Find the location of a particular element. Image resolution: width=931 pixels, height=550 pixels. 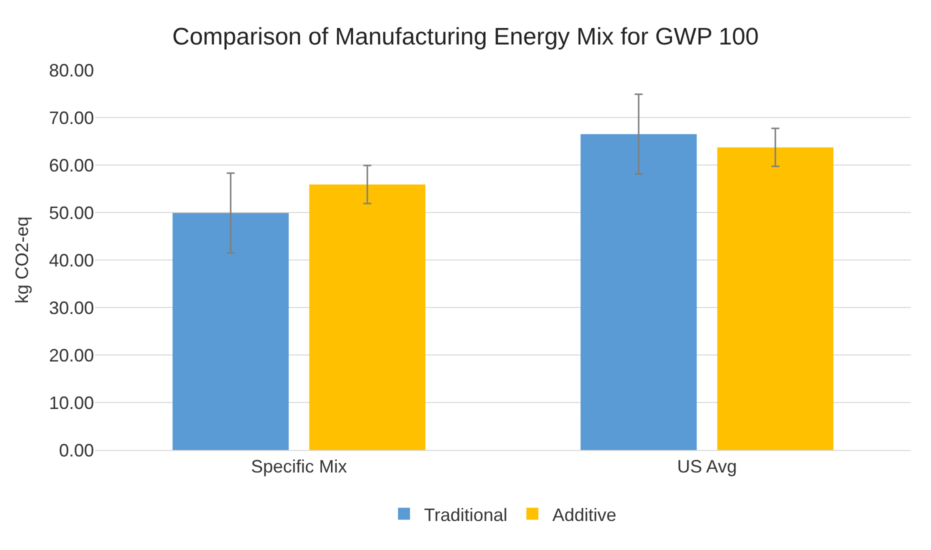

y-tick-label: 60.00 is located at coordinates (71, 165).